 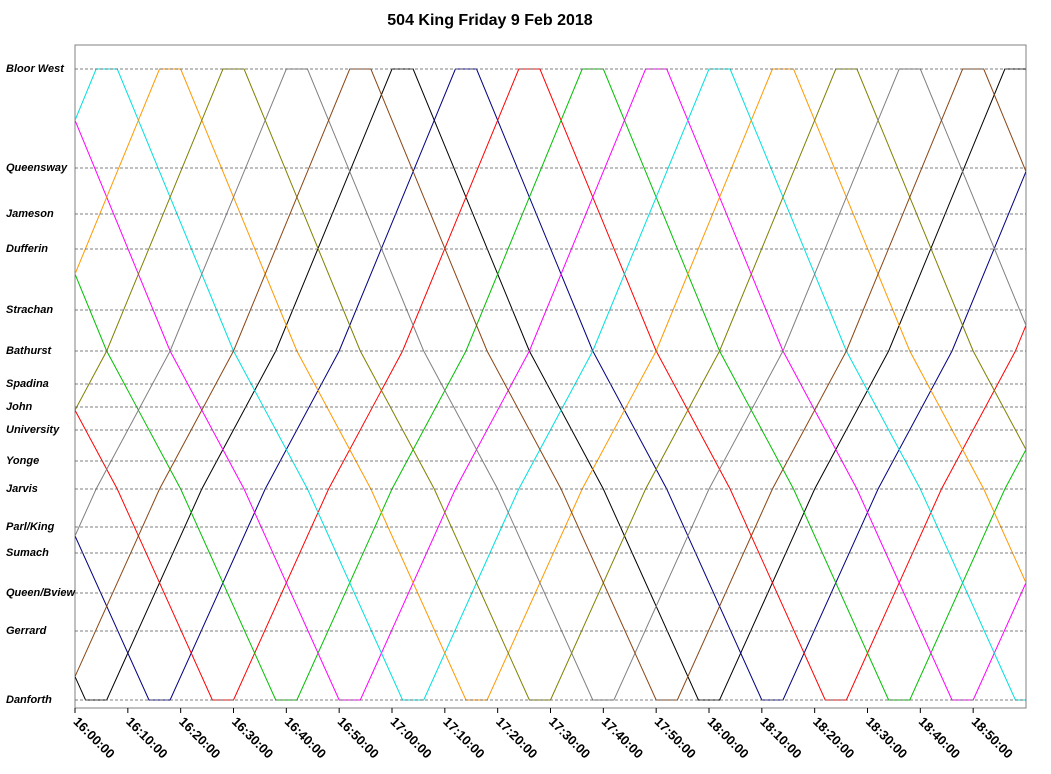 I want to click on x-tick-label: 17:10:00, so click(x=463, y=737).